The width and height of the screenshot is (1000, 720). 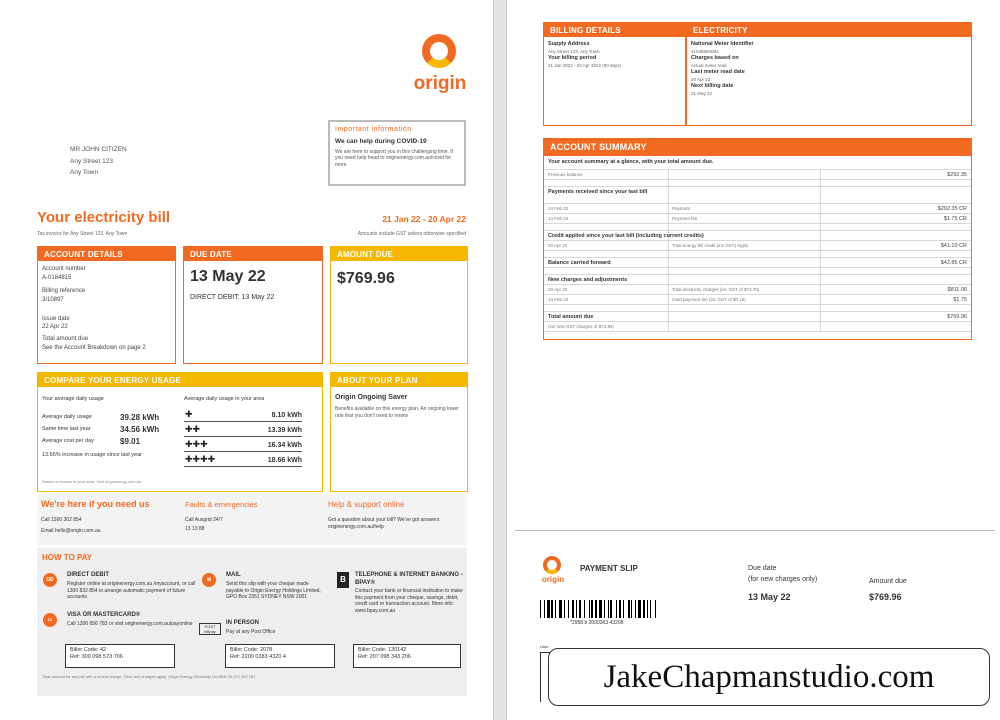 What do you see at coordinates (440, 83) in the screenshot?
I see `origin-logo-text: origin` at bounding box center [440, 83].